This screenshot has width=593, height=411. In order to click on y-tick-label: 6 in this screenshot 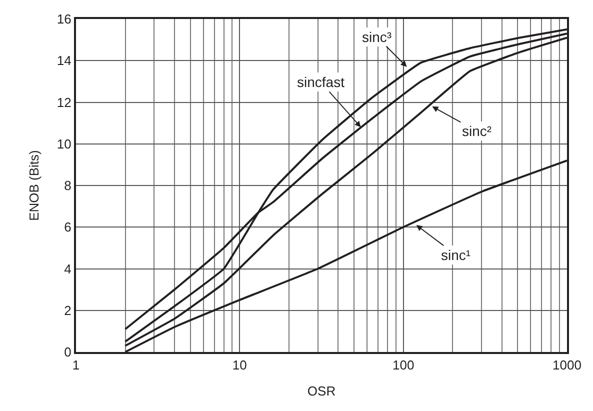, I will do `click(68, 227)`.